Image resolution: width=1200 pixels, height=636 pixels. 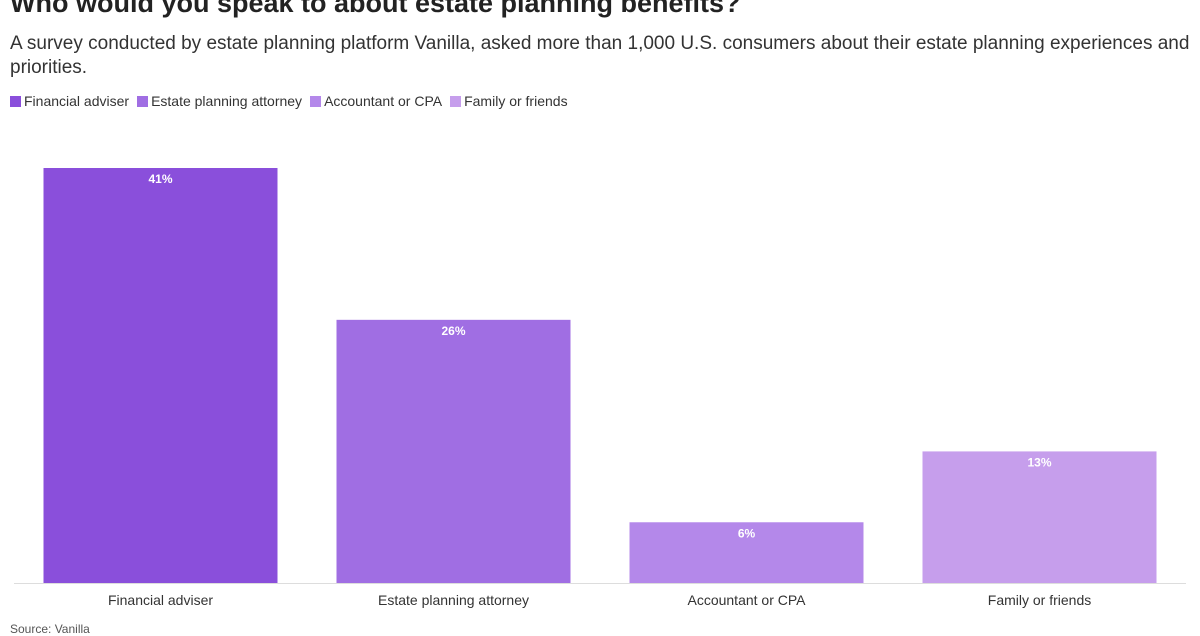 I want to click on legend-item: Family or friends, so click(x=509, y=101).